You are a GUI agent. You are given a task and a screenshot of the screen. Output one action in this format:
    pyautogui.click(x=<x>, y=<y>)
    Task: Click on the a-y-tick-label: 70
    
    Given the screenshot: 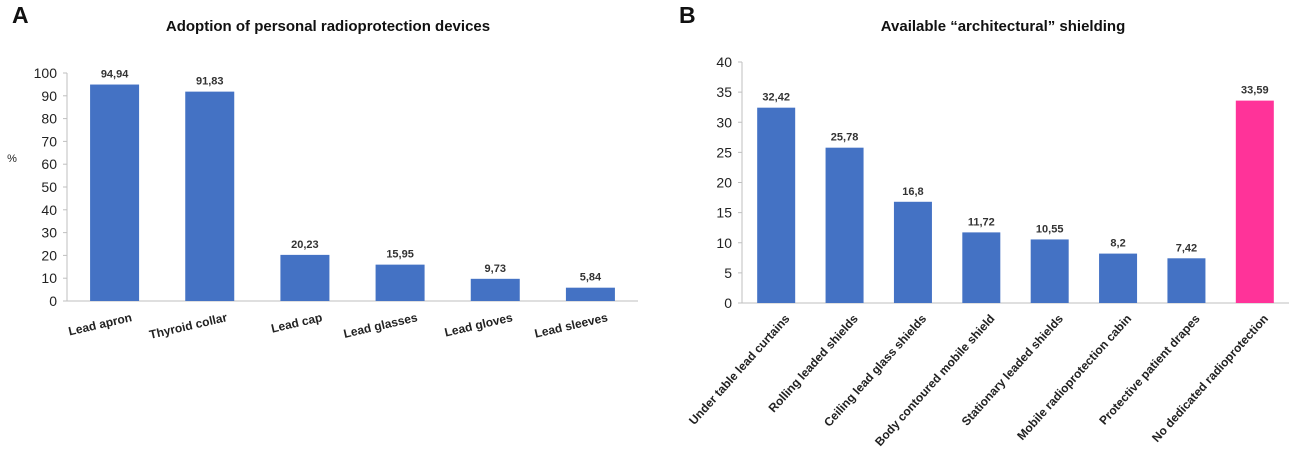 What is the action you would take?
    pyautogui.click(x=49, y=141)
    